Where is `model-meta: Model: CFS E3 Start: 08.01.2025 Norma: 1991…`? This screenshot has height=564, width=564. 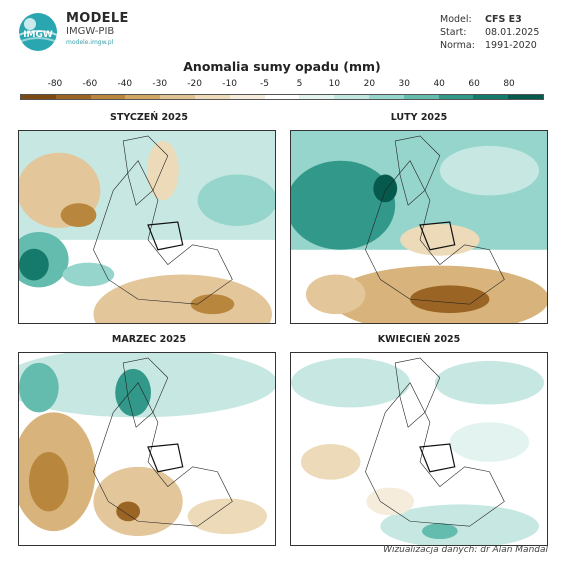
model-meta: Model: CFS E3 Start: 08.01.2025 Norma: 1991… is located at coordinates (489, 32).